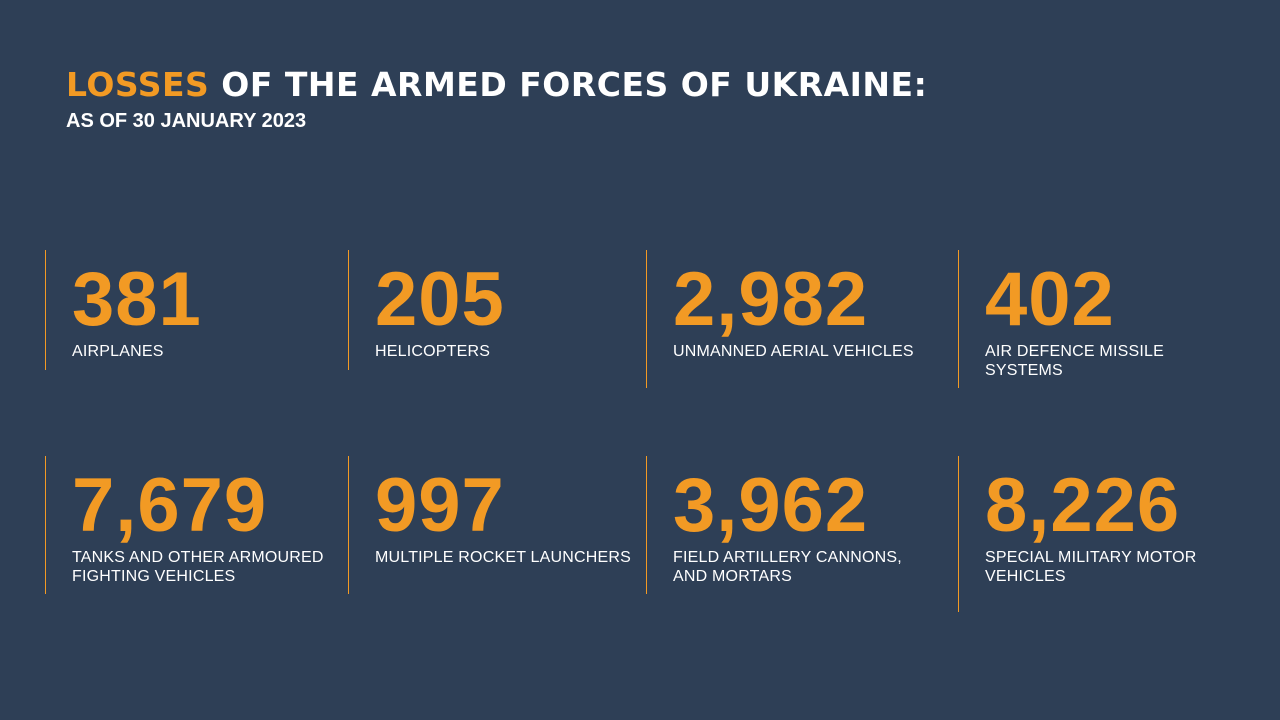 The width and height of the screenshot is (1280, 720). I want to click on stat-label: AIRPLANES, so click(118, 351).